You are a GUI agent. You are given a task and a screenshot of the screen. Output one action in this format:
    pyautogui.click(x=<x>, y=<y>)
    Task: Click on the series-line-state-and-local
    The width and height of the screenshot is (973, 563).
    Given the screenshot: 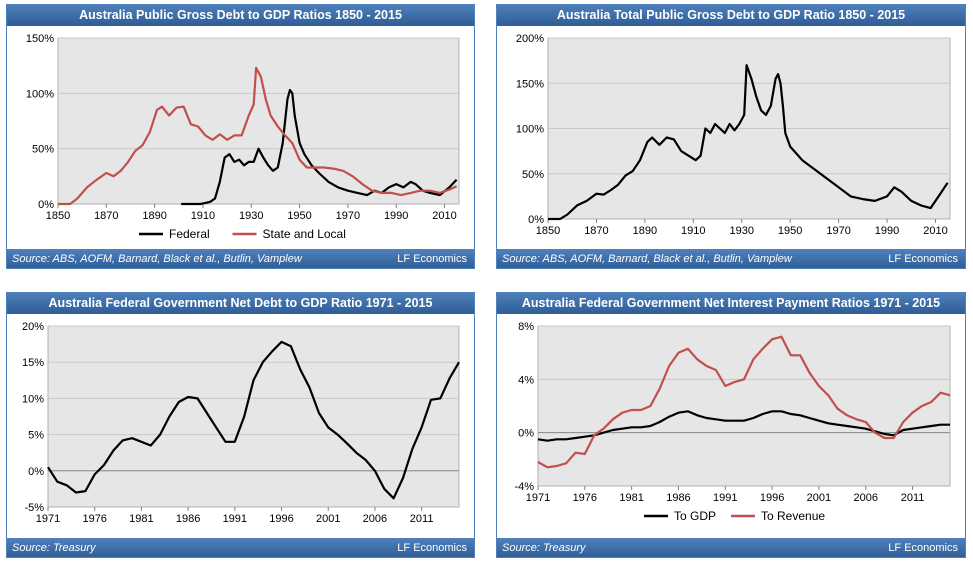 What is the action you would take?
    pyautogui.click(x=258, y=136)
    